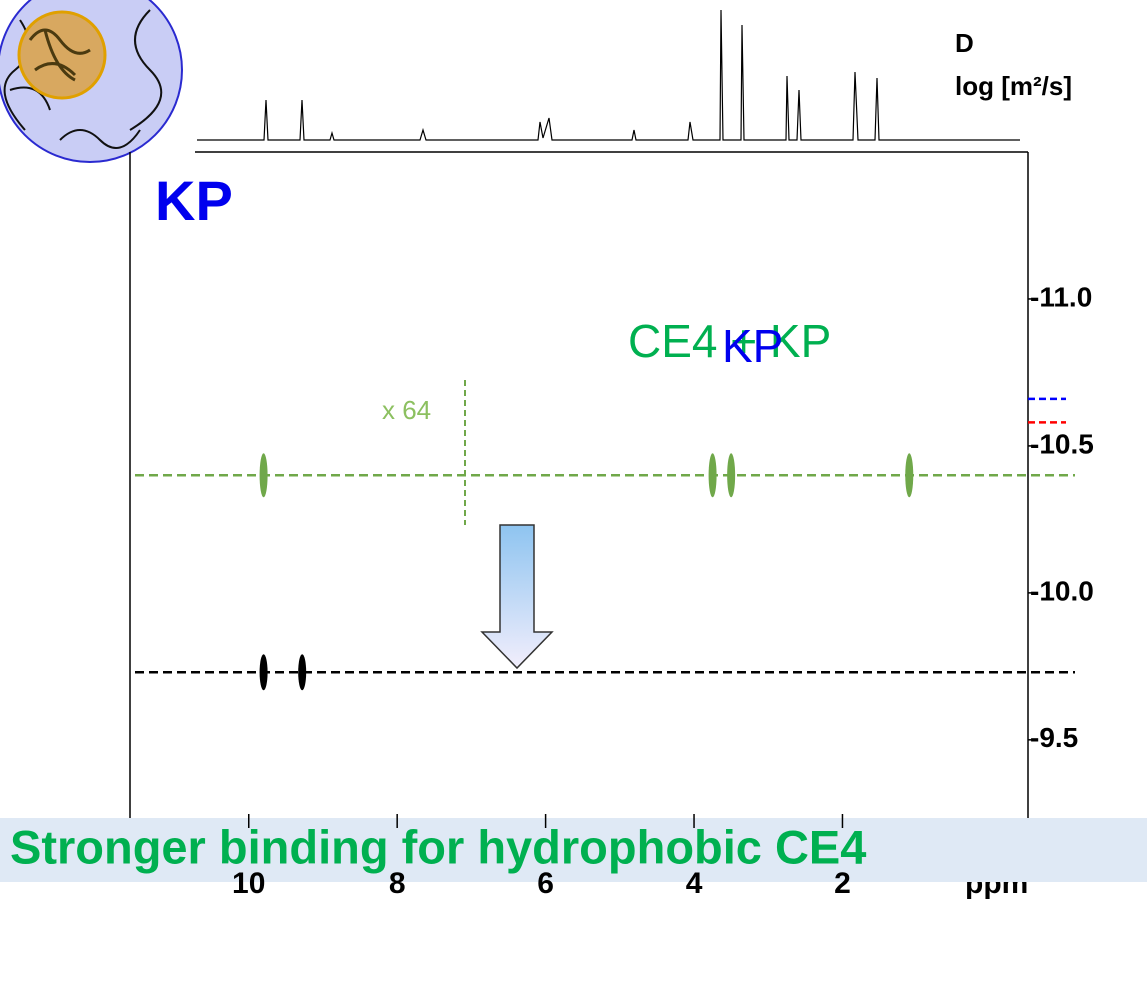 This screenshot has width=1147, height=1002. Describe the element at coordinates (694, 883) in the screenshot. I see `x-tick-label: 4` at that location.